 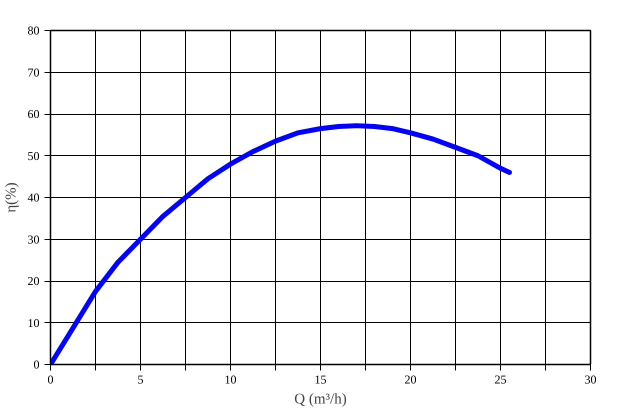 What do you see at coordinates (34, 72) in the screenshot?
I see `y-tick-label: 70` at bounding box center [34, 72].